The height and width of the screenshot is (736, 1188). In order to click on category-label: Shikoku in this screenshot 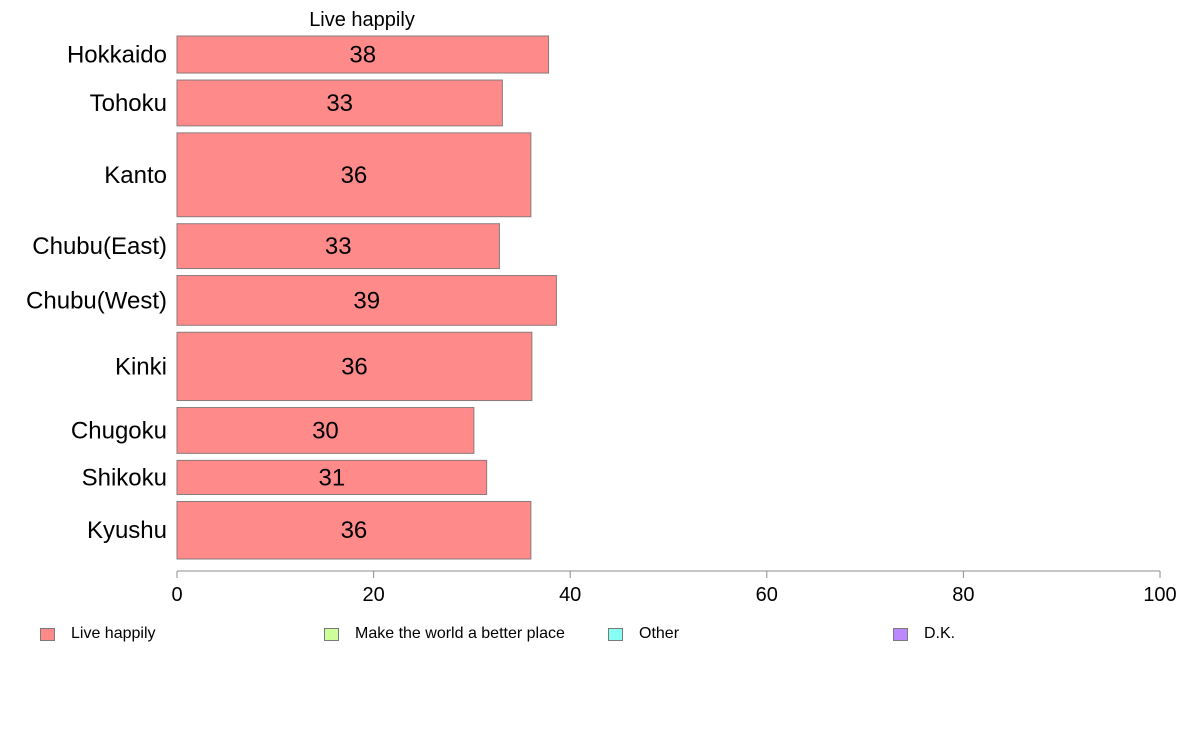, I will do `click(124, 477)`.